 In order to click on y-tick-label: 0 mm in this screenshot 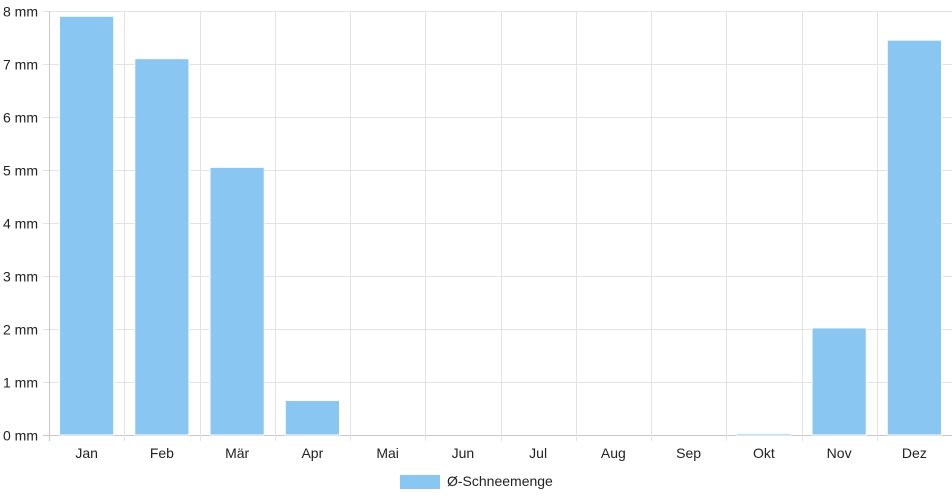, I will do `click(20, 436)`.